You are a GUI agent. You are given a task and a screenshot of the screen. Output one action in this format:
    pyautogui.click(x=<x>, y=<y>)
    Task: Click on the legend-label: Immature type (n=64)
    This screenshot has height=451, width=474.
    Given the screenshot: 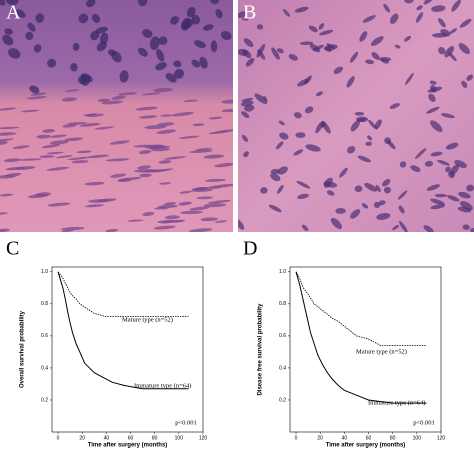 What is the action you would take?
    pyautogui.click(x=396, y=402)
    